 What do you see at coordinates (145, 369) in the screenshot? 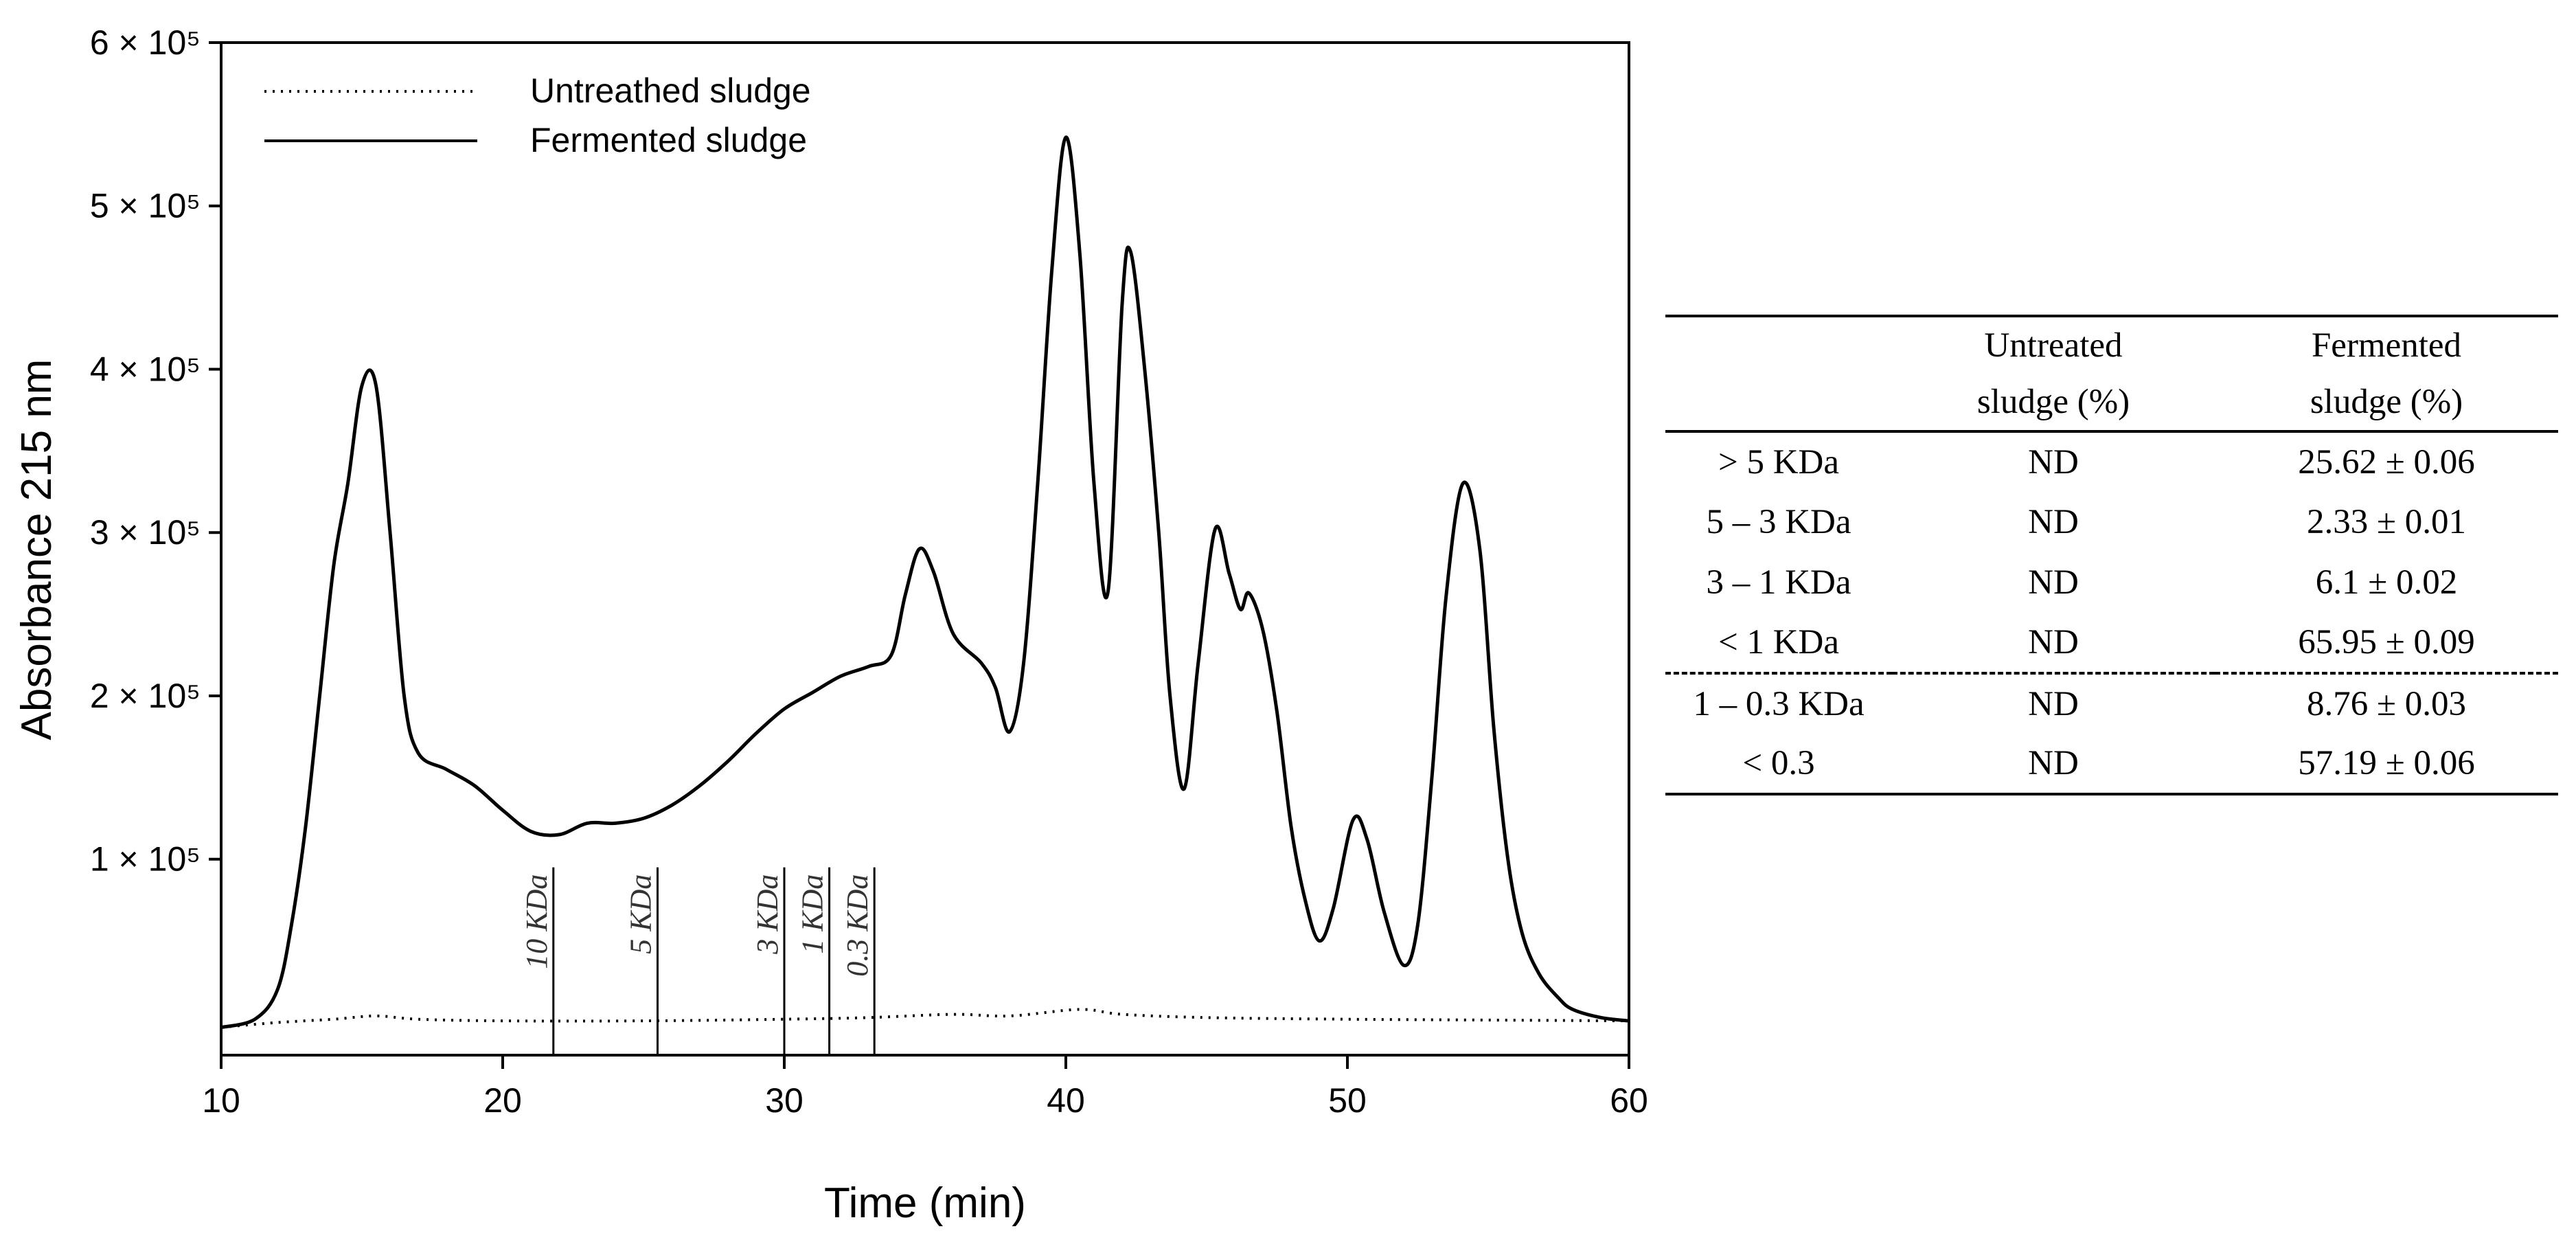
I see `y-tick-label: 4 × 10⁵` at bounding box center [145, 369].